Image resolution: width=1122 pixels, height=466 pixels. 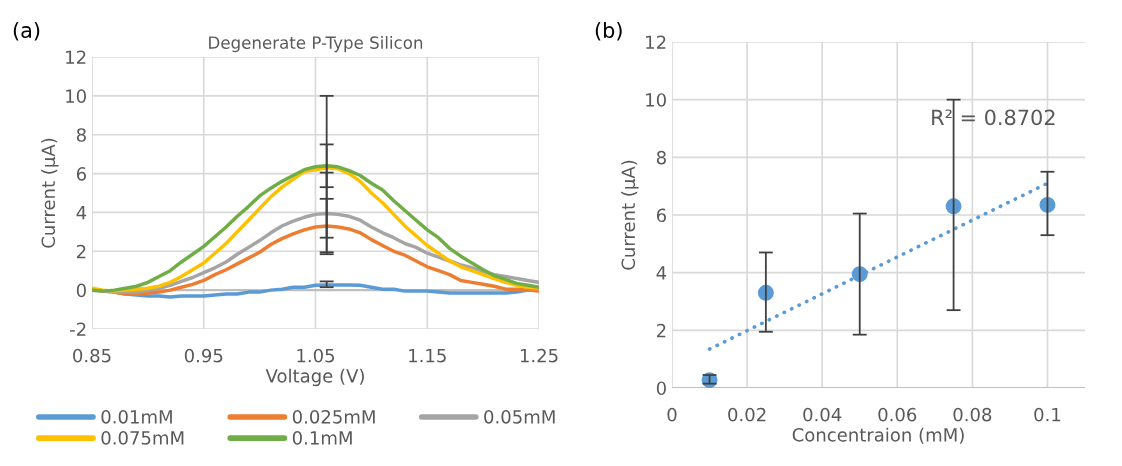 I want to click on x-tick-label: 0.85, so click(x=92, y=355).